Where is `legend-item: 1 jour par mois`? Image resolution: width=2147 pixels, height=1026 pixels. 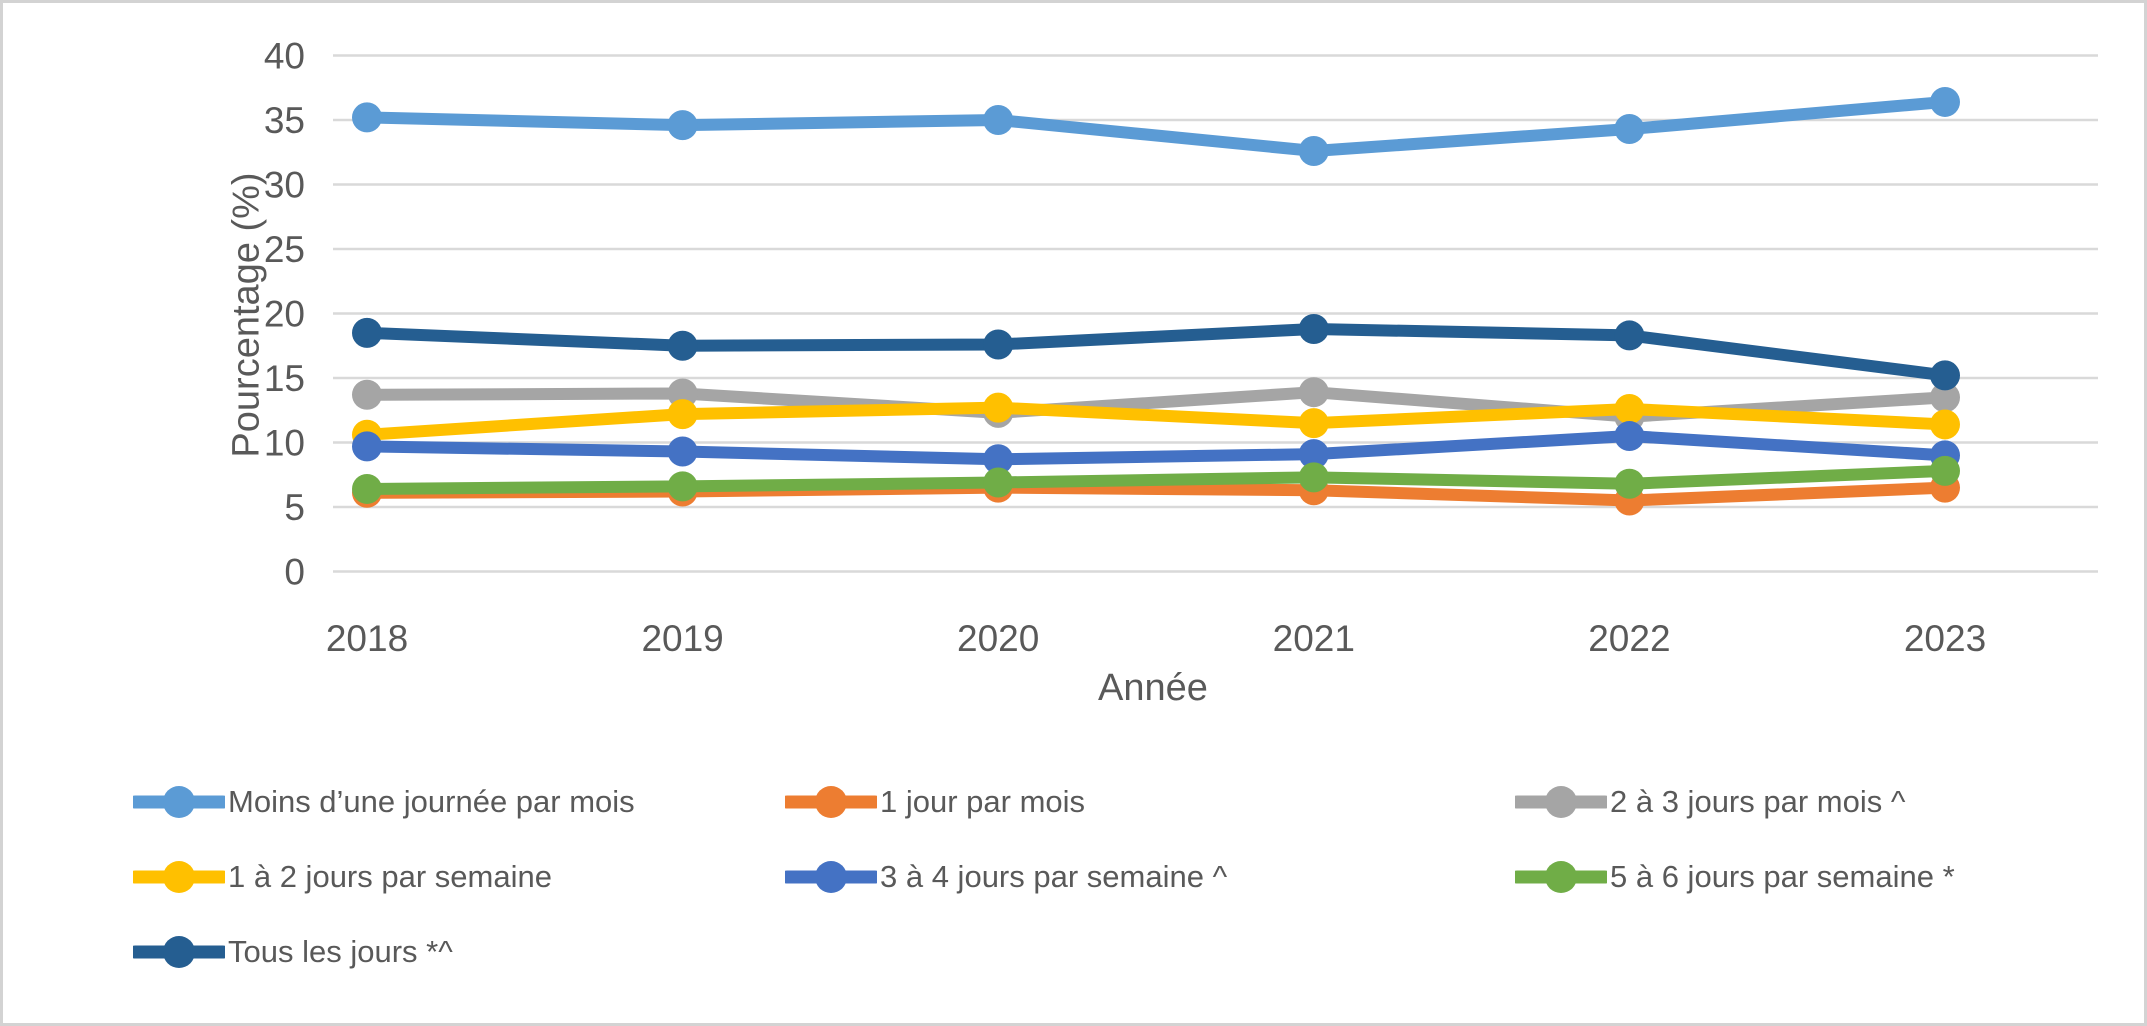 legend-item: 1 jour par mois is located at coordinates (1150, 802).